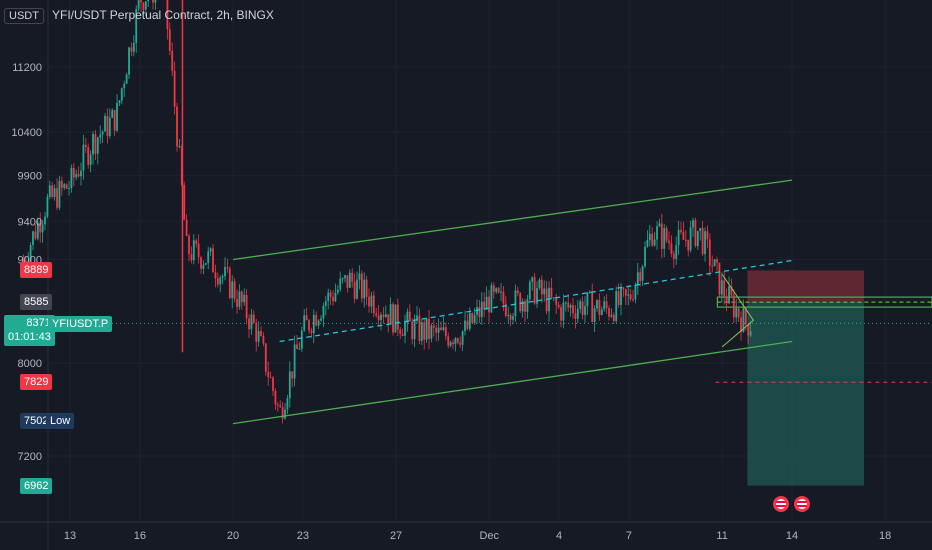 This screenshot has width=932, height=550. What do you see at coordinates (24, 16) in the screenshot?
I see `currency-button: USDT` at bounding box center [24, 16].